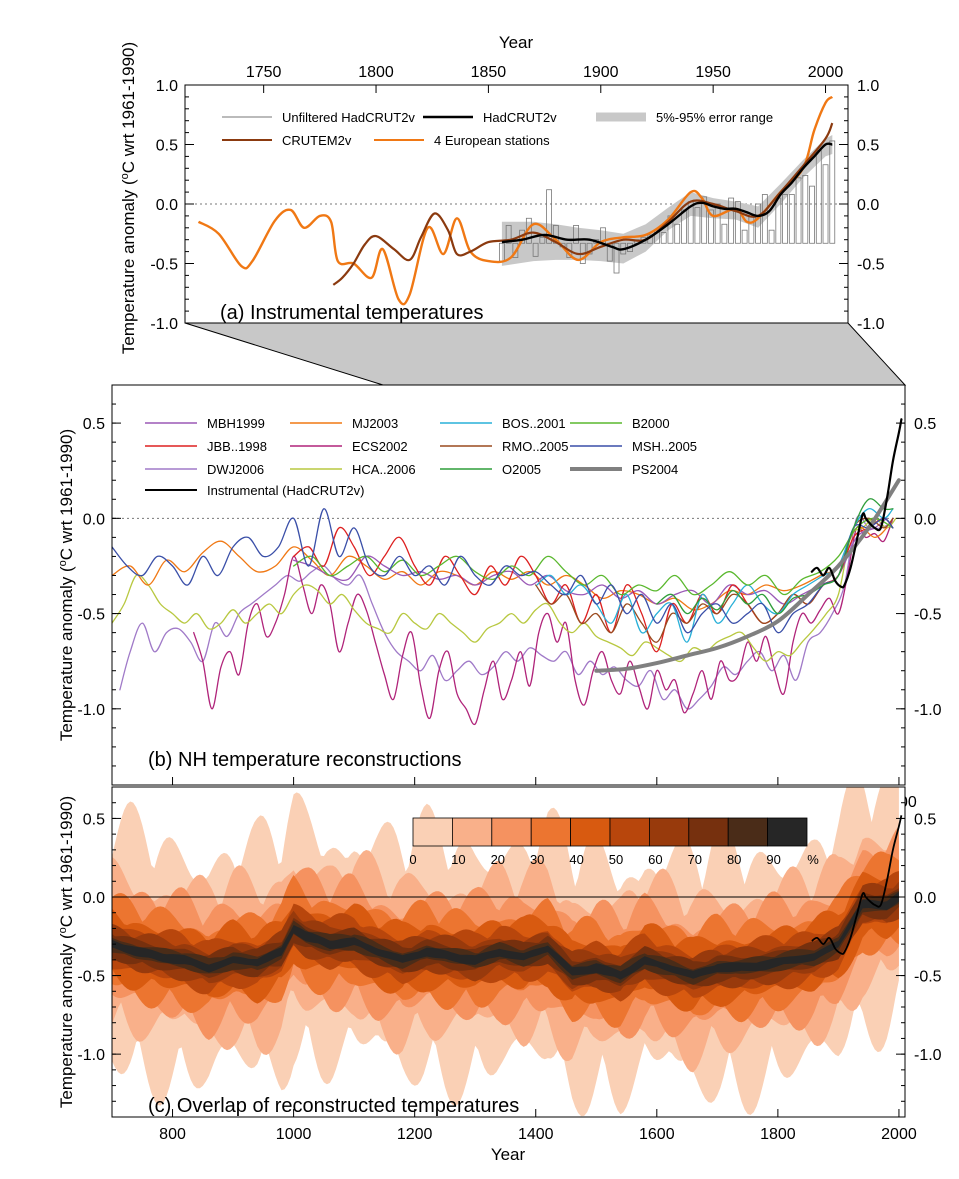  I want to click on legend-label-b3: B2000, so click(651, 423).